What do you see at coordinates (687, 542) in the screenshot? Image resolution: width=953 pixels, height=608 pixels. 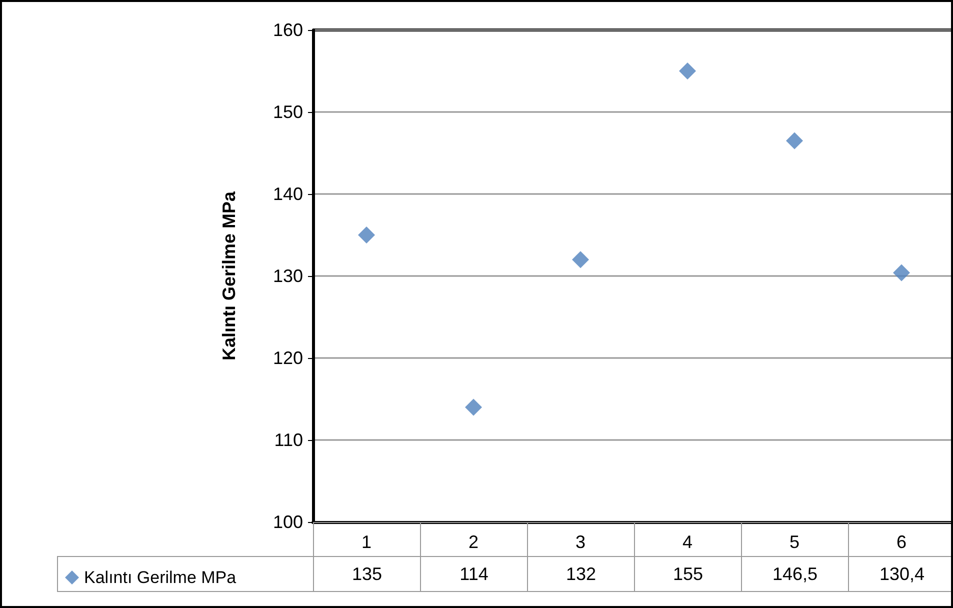 I see `x-tick-label: 4` at bounding box center [687, 542].